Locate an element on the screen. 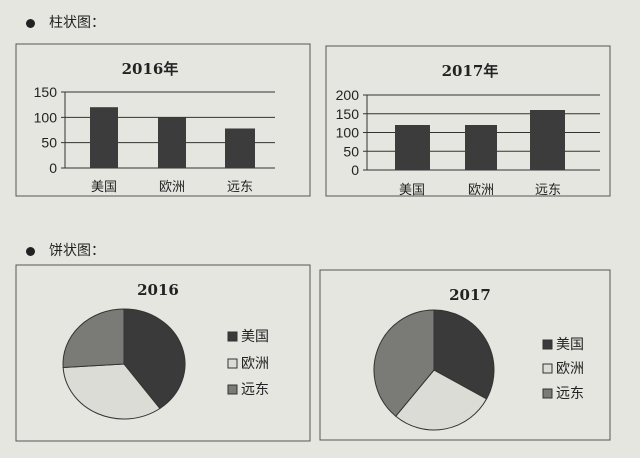  bar-section-heading: 柱状图： is located at coordinates (65, 22).